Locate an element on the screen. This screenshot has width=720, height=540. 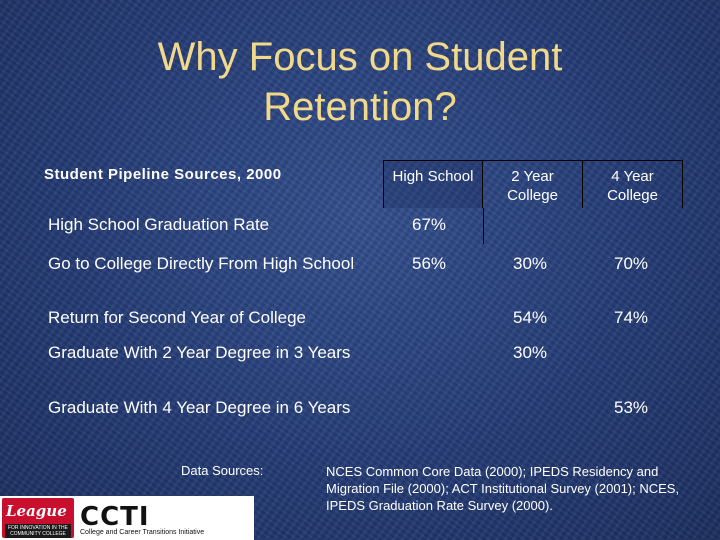
column-header-2-year-college: 2 Year College is located at coordinates (533, 184).